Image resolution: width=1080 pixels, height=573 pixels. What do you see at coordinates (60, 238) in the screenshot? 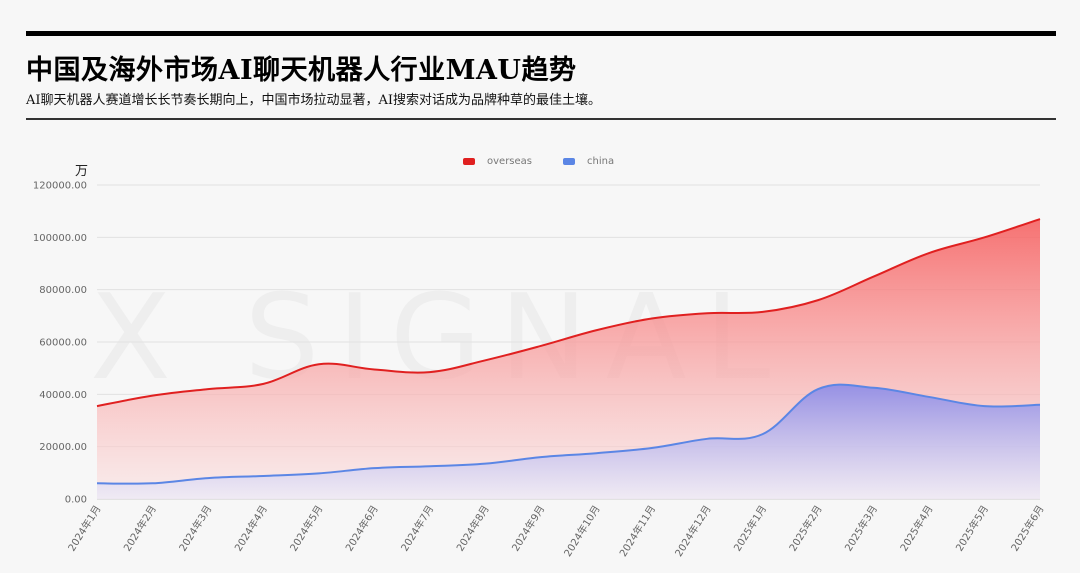
I see `y-tick-label: 100000.00` at bounding box center [60, 238].